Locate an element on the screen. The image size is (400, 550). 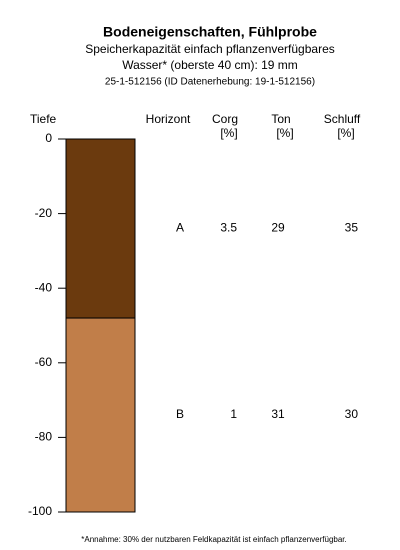
y-tick-label: -60 is located at coordinates (44, 362).